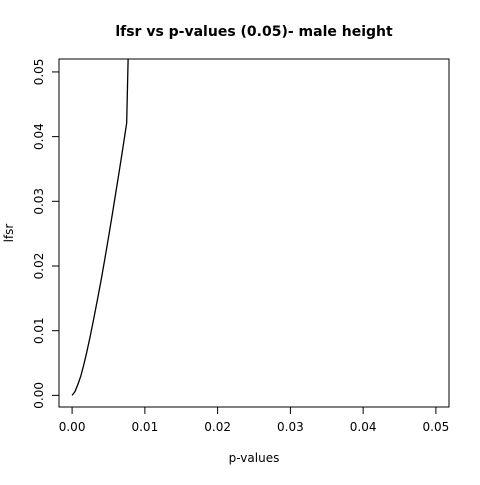 The height and width of the screenshot is (485, 480). What do you see at coordinates (39, 266) in the screenshot?
I see `y-tick-label: 0.02` at bounding box center [39, 266].